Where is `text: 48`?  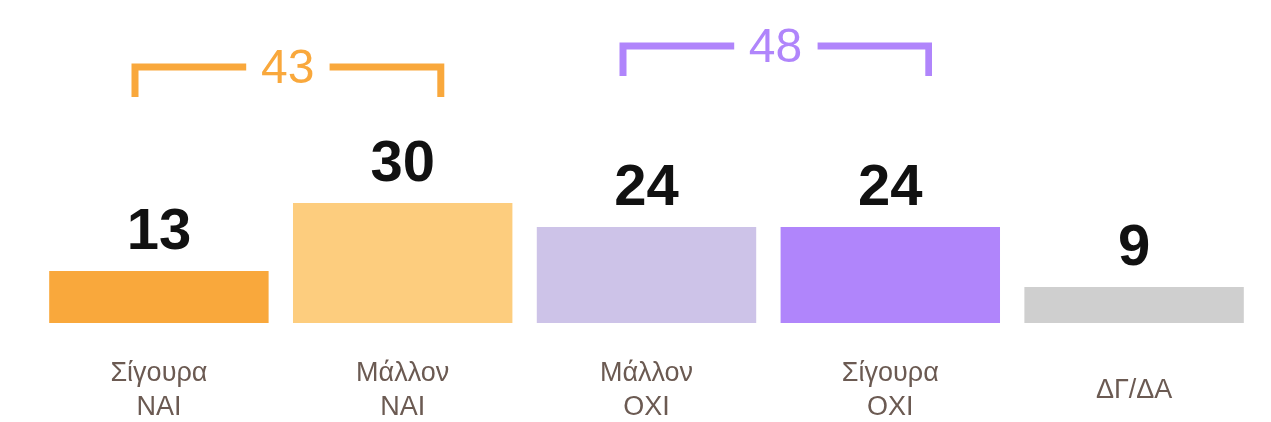
text: 48 is located at coordinates (775, 45).